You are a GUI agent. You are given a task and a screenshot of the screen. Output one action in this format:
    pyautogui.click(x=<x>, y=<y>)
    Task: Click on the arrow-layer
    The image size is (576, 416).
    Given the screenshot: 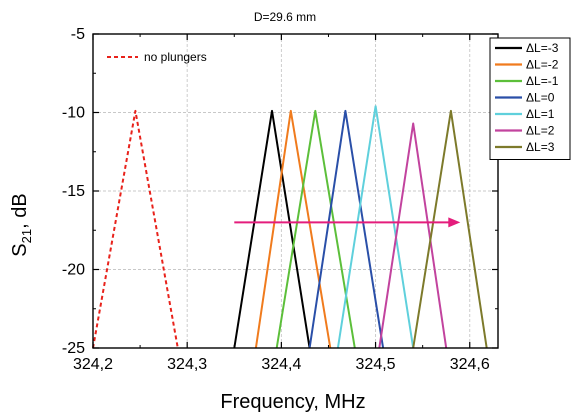 What is the action you would take?
    pyautogui.click(x=347, y=222)
    